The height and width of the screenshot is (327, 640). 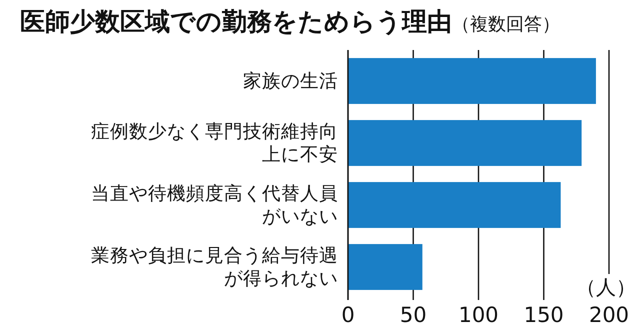 What do you see at coordinates (606, 287) in the screenshot?
I see `x-axis-title: （人）` at bounding box center [606, 287].